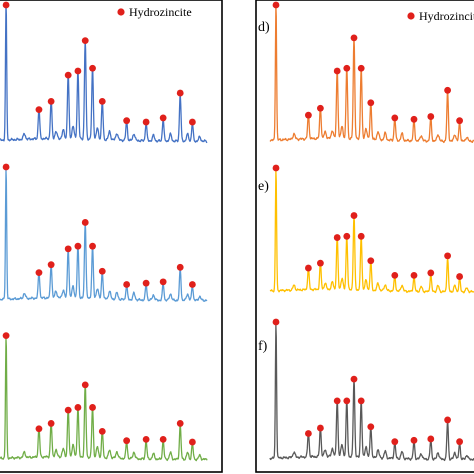  What do you see at coordinates (104, 235) in the screenshot?
I see `pattern-curve-b` at bounding box center [104, 235].